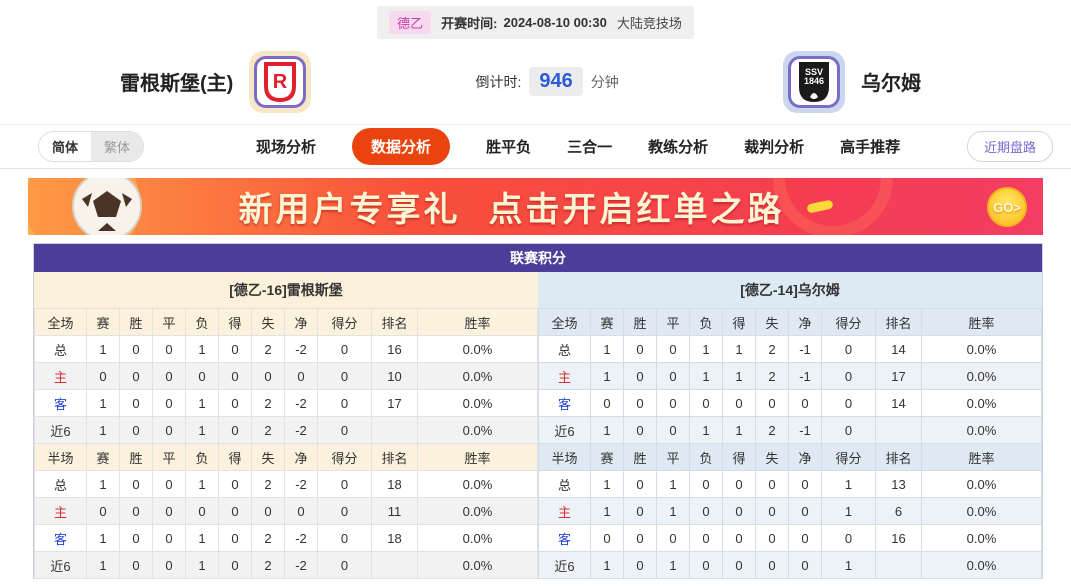  I want to click on table-row: 主 0 0 0 0 0 0 0 0 10 0.0%, so click(286, 376).